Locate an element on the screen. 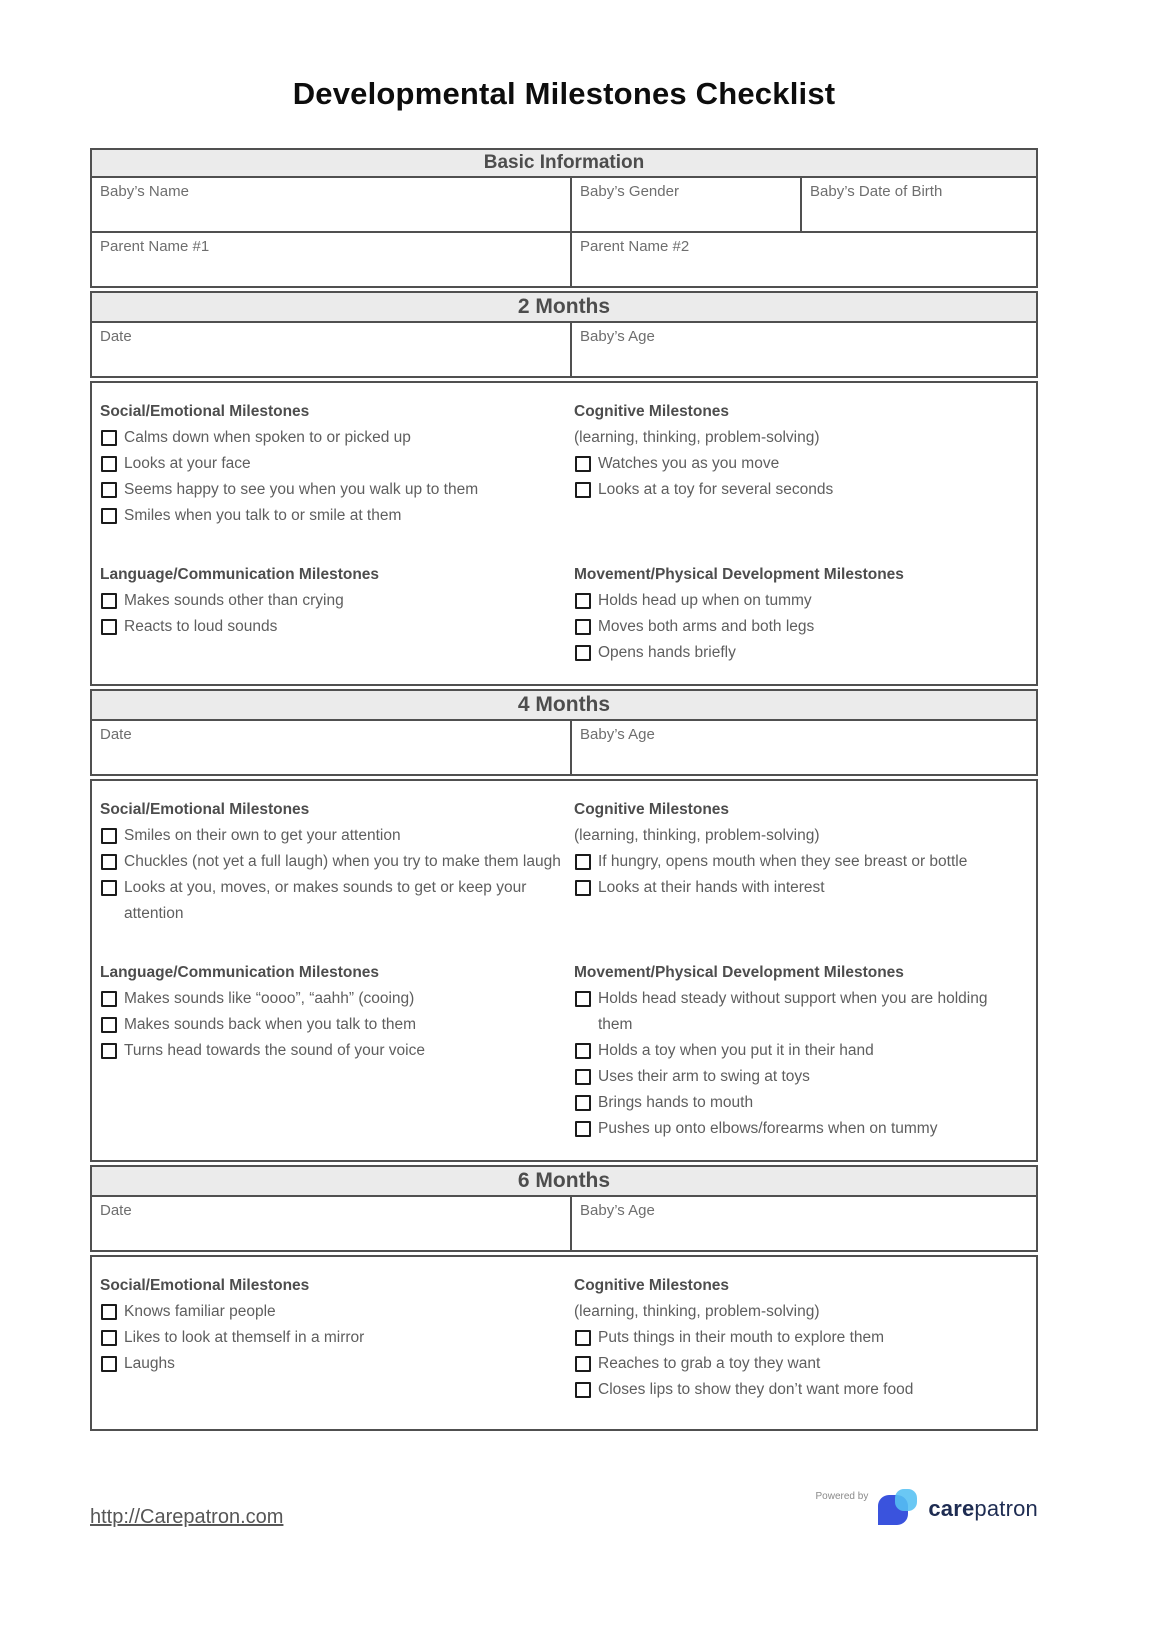 Image resolution: width=1176 pixels, height=1630 pixels. group-title: Language/Communication Milestones is located at coordinates (240, 972).